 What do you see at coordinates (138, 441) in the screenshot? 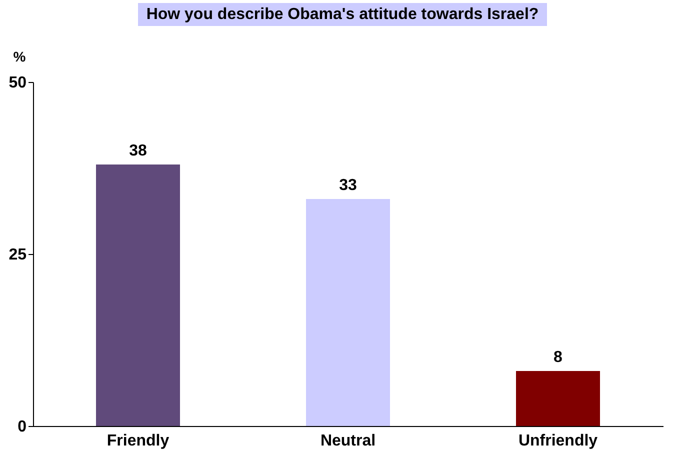
I see `x-tick-label: Friendly` at bounding box center [138, 441].